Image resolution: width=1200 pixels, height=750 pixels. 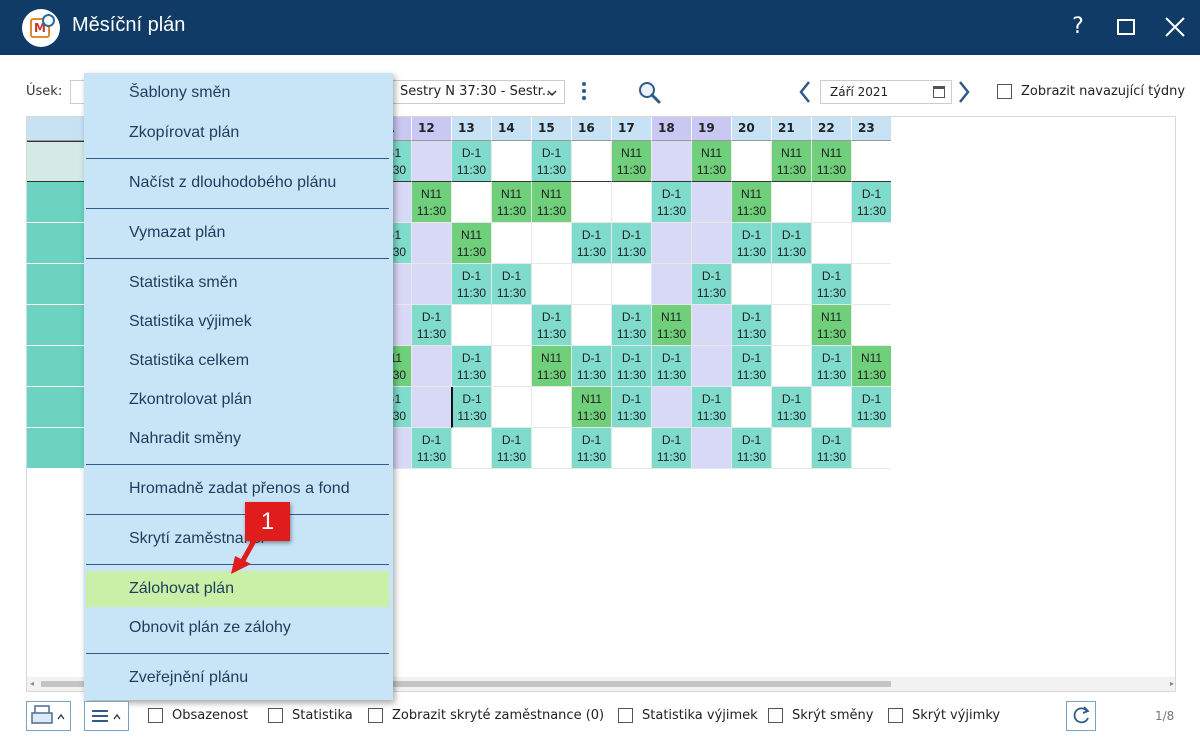 I want to click on menu-item: Nahradit směny, so click(x=185, y=438).